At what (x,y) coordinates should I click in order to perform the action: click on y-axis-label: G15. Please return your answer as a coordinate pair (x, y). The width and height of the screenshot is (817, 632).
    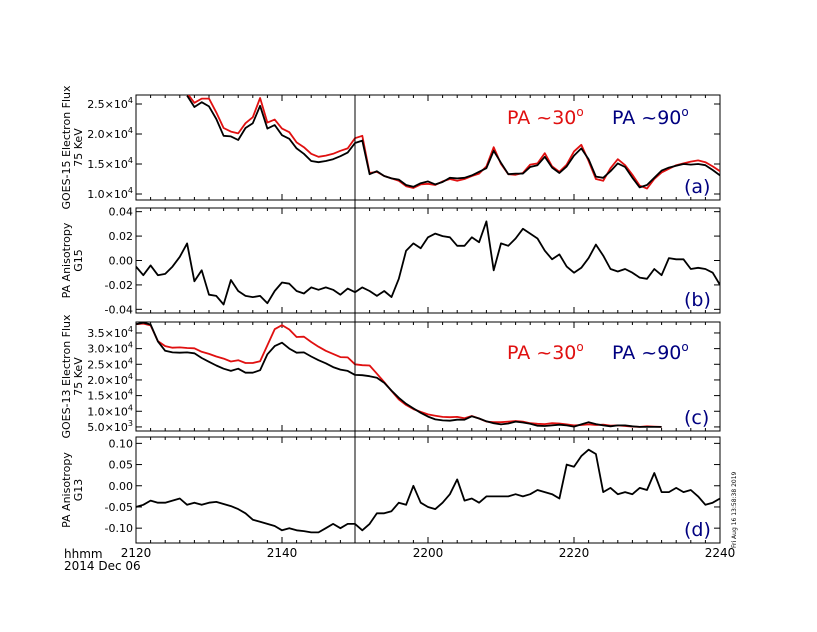
    Looking at the image, I should click on (78, 260).